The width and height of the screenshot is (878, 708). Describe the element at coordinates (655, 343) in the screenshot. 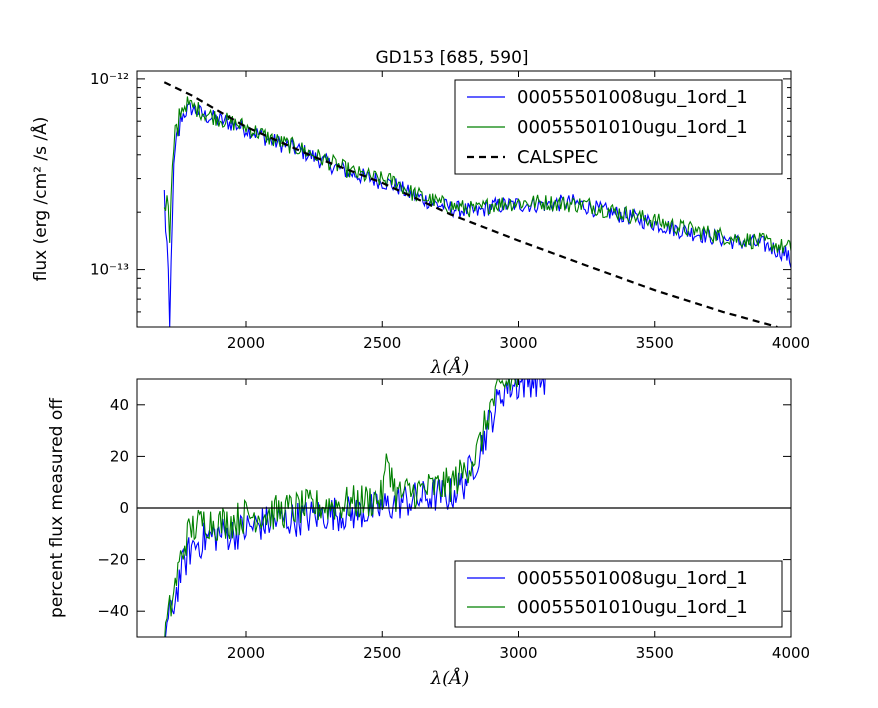

I see `top-x-tick-label-3: 3500` at that location.